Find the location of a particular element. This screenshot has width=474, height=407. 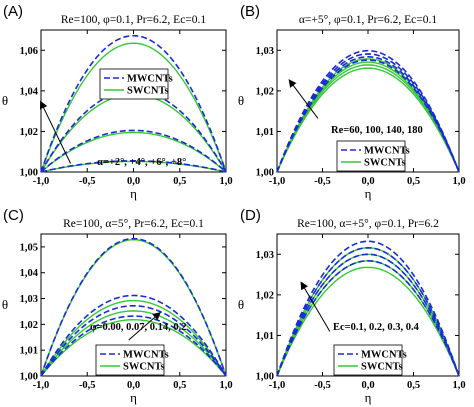

chart-title: Re=100, α=+5°, φ=0.1, Pr=6.2 is located at coordinates (368, 224).